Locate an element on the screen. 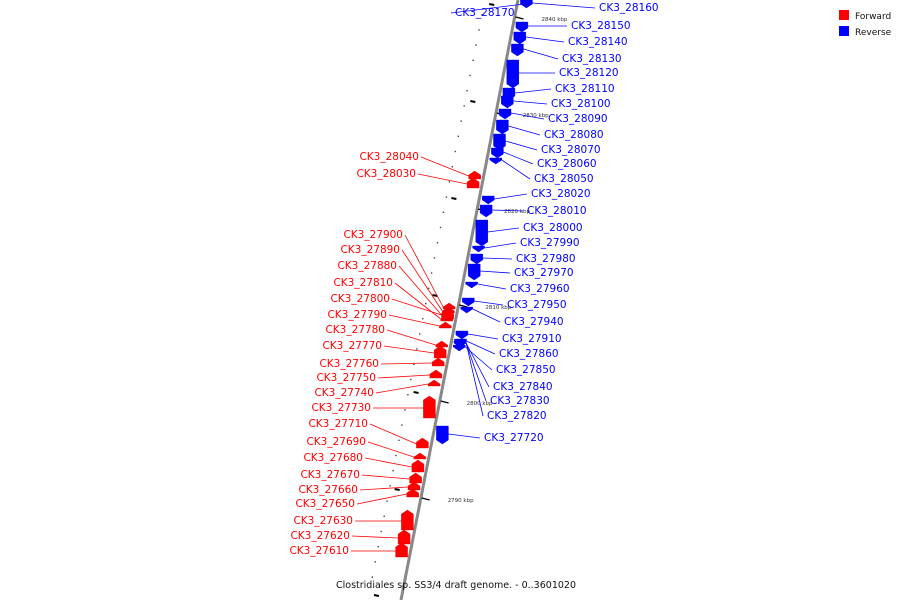 The width and height of the screenshot is (900, 600). label-ck3-28130: CK3_28130 is located at coordinates (592, 59).